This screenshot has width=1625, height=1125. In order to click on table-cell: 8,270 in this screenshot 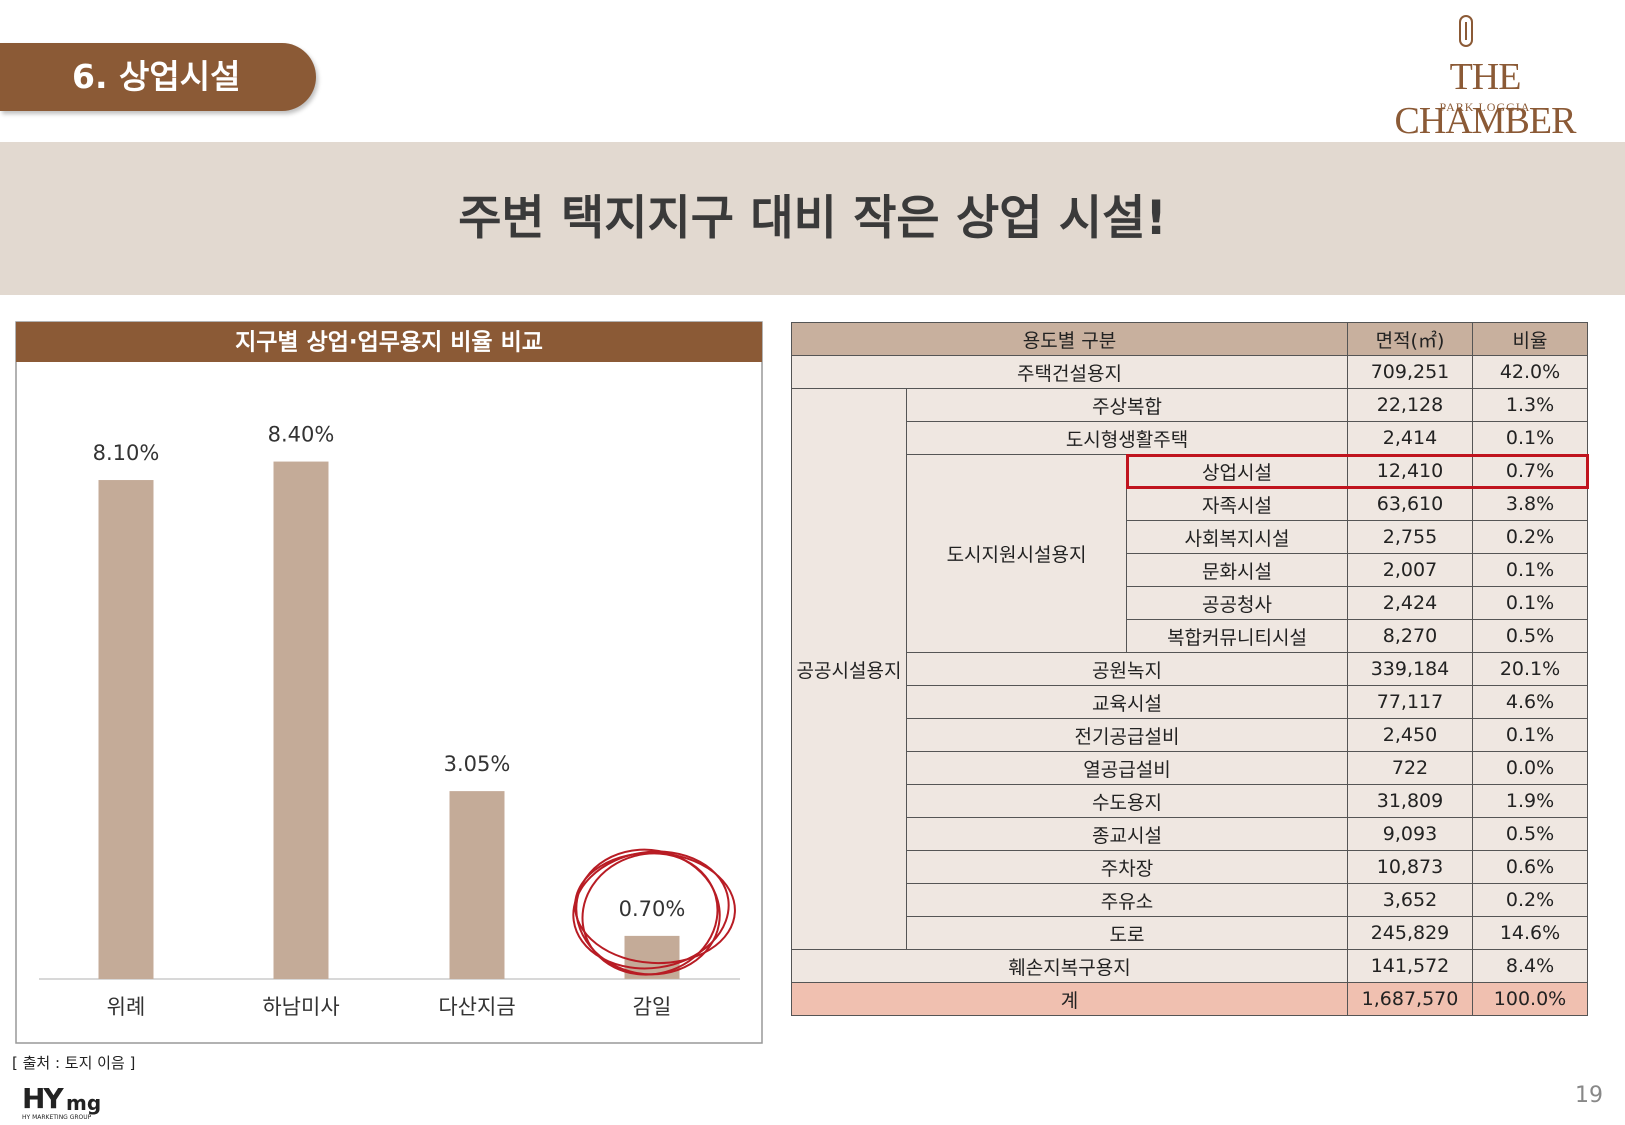, I will do `click(1410, 636)`.